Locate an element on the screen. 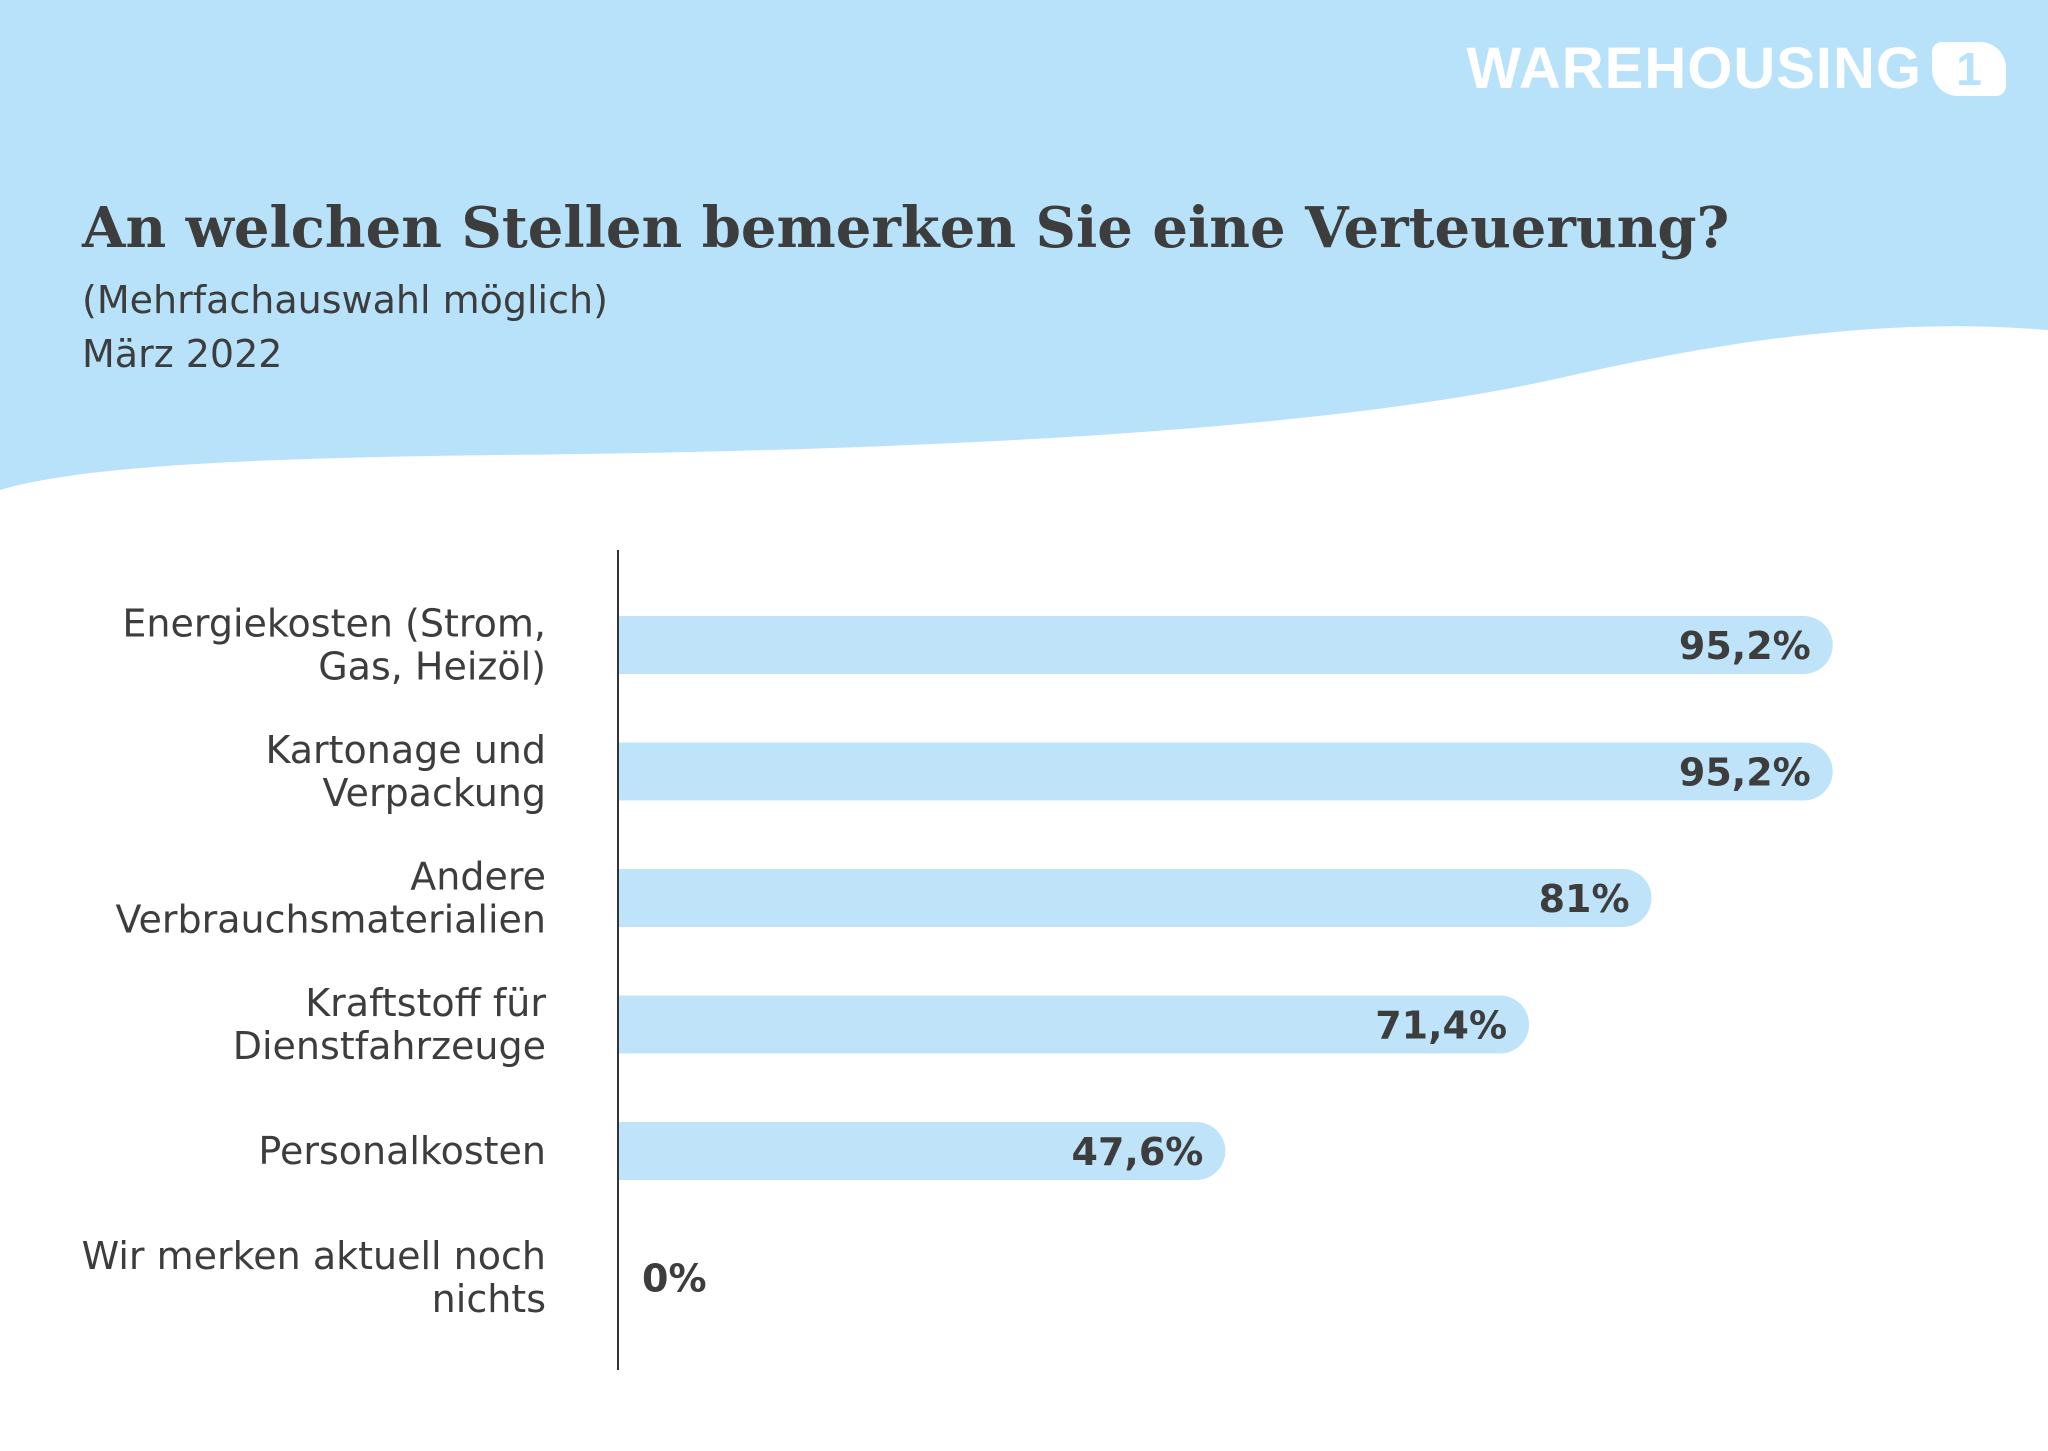 The image size is (2048, 1451). logo-badge: 1 is located at coordinates (1969, 69).